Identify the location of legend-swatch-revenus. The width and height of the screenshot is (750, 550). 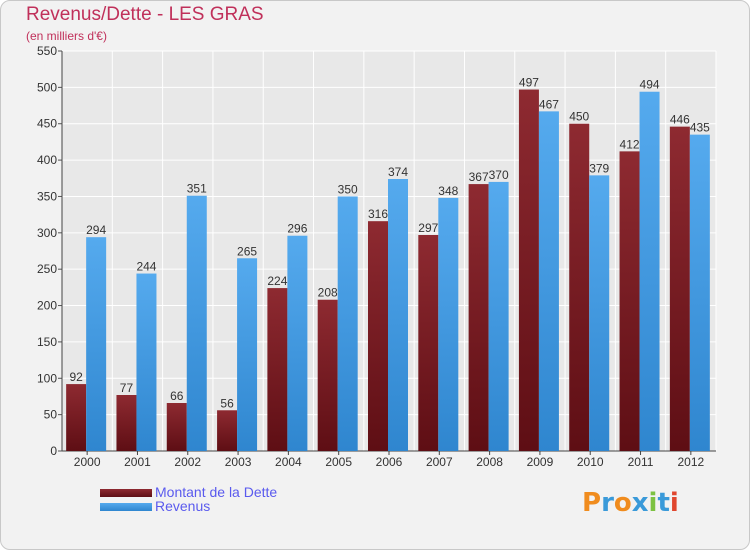
(126, 507).